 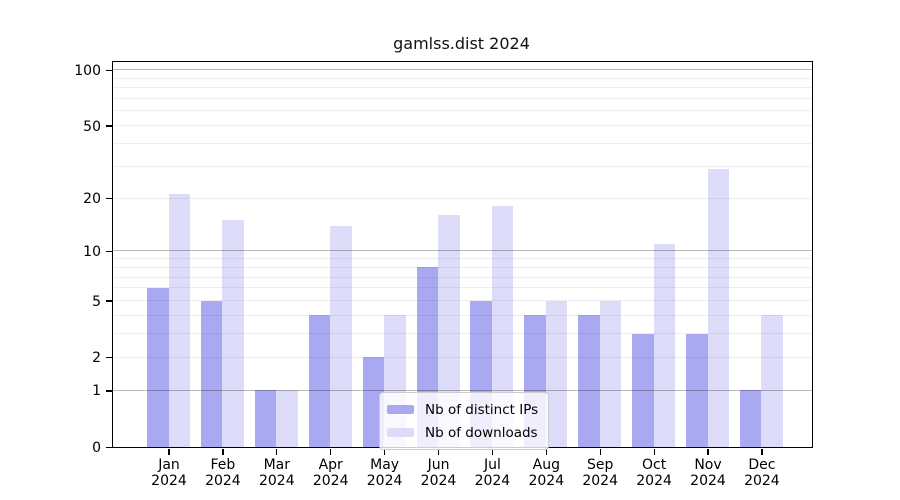 I want to click on bar-distinct-ips-sep, so click(x=589, y=381).